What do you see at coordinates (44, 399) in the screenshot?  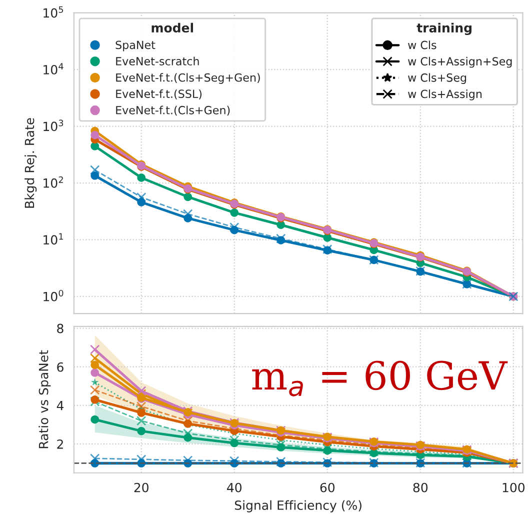 I see `y-axis-title: Ratio vs SpaNet` at bounding box center [44, 399].